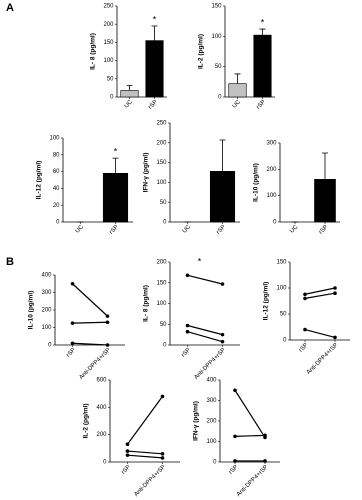  Describe the element at coordinates (196, 421) in the screenshot. I see `y-axis-label: IFN-γ (pg/ml)` at that location.